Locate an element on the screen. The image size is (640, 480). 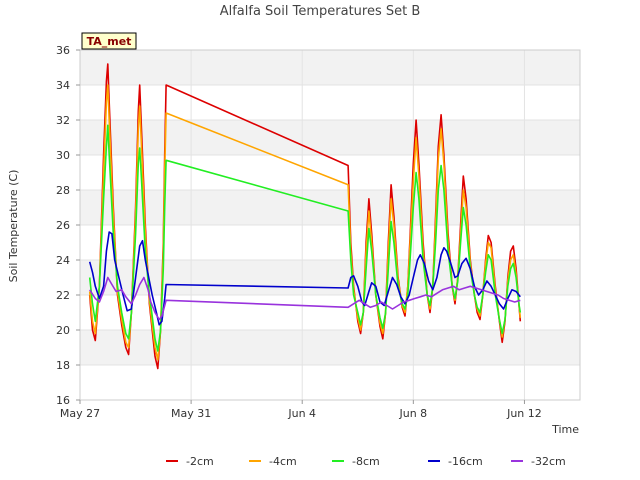
legend-label: -8cm is located at coordinates (366, 461).